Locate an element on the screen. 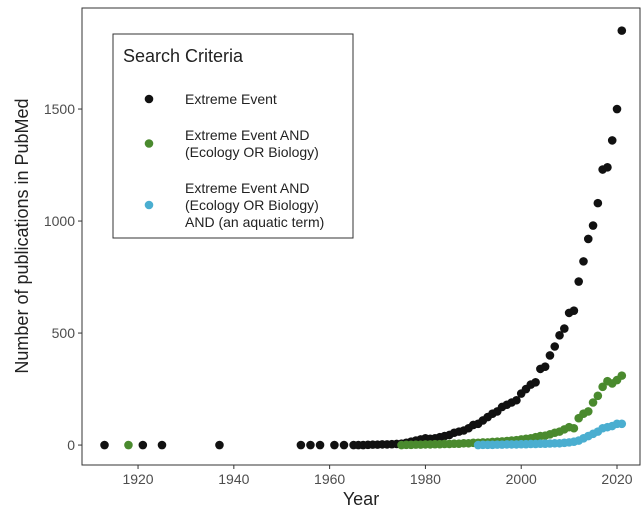 The image size is (644, 512). y-tick-label: 0 is located at coordinates (71, 445).